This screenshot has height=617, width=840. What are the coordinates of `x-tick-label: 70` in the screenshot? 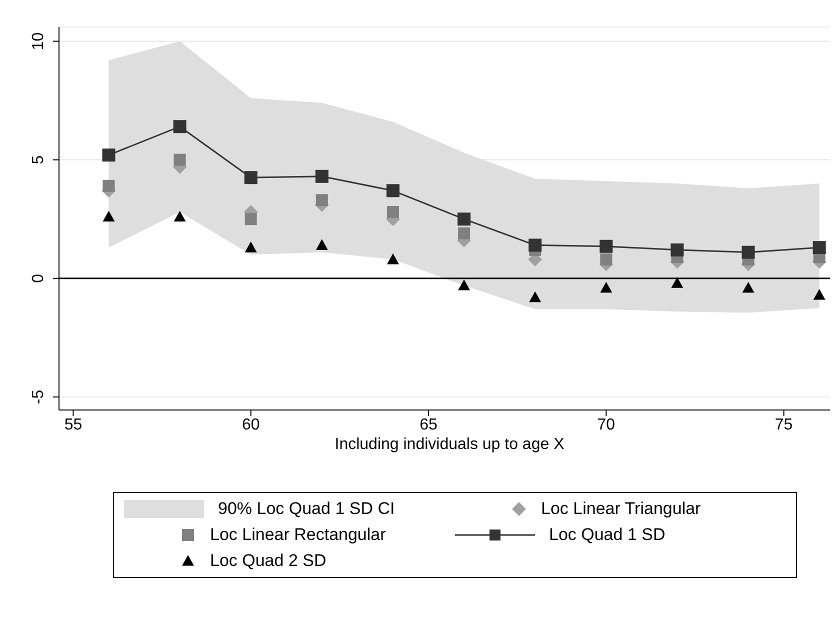 It's located at (606, 425).